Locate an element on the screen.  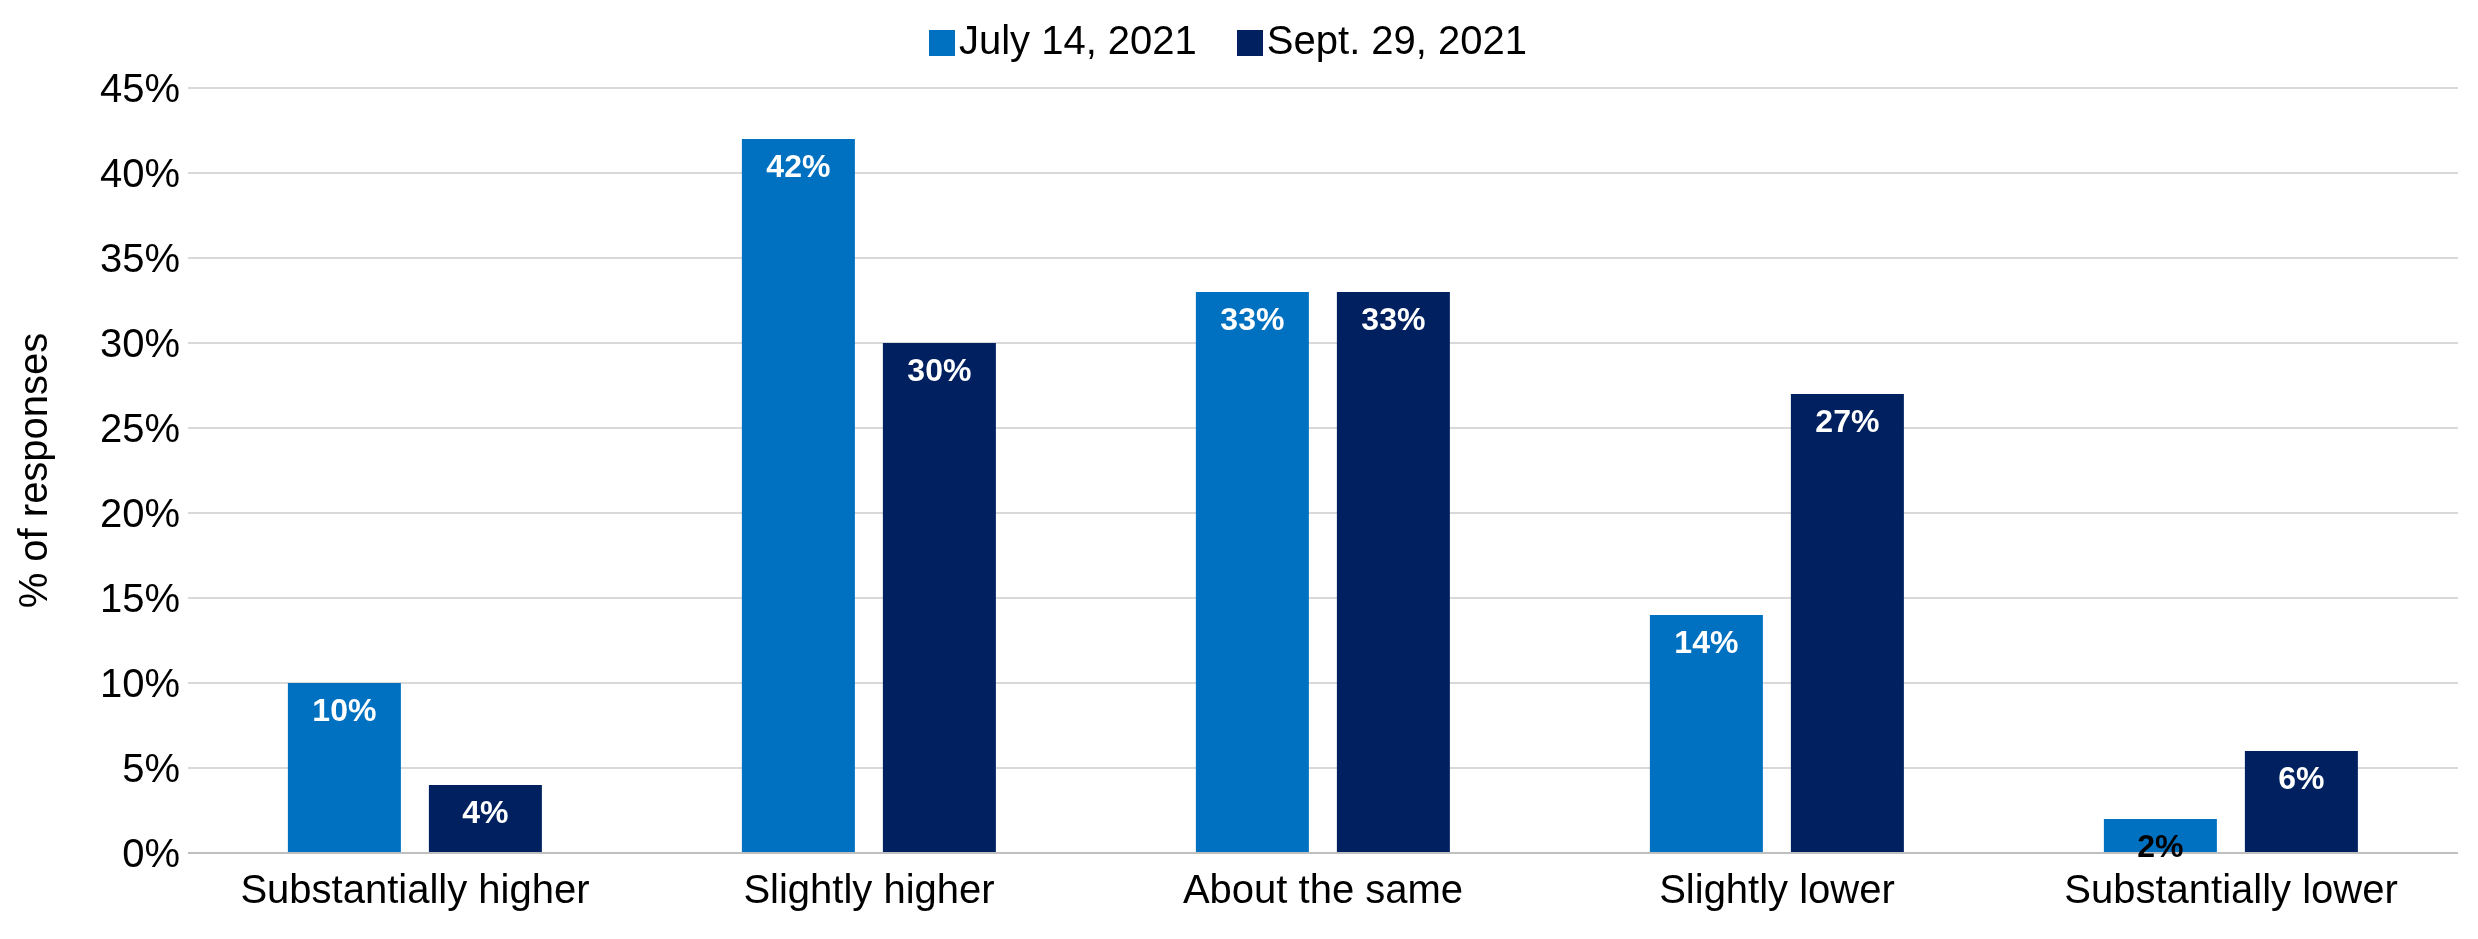
data-label: 14% is located at coordinates (1706, 642).